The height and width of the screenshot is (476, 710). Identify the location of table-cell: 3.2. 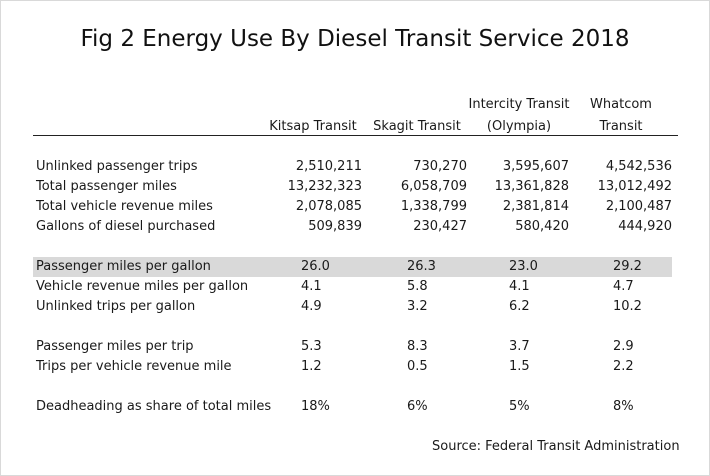
(417, 306).